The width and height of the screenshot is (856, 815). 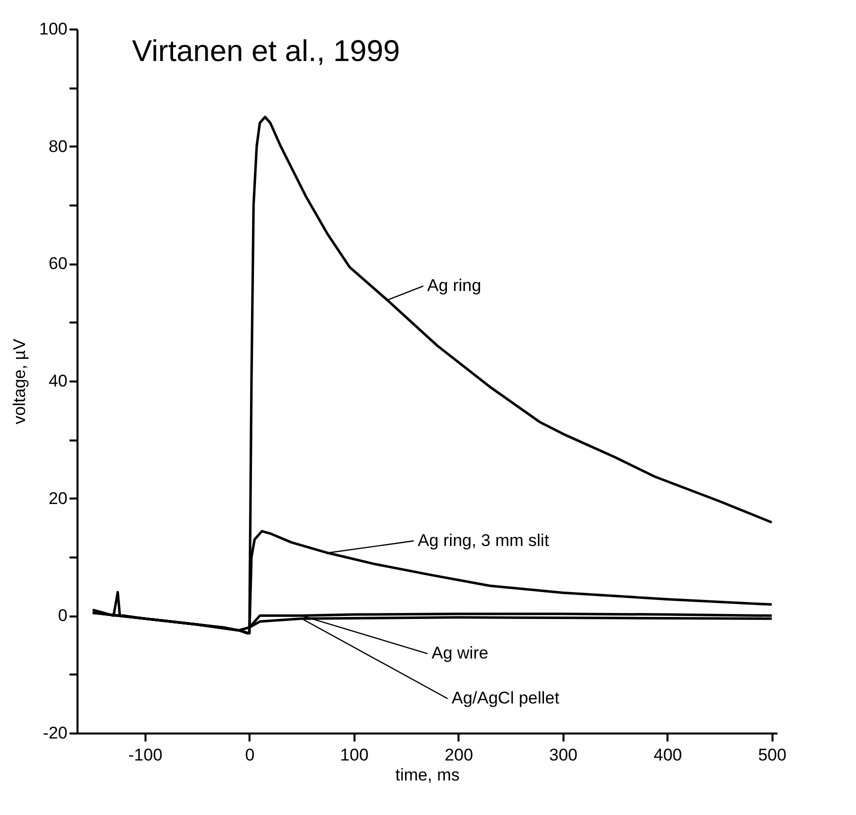 What do you see at coordinates (772, 755) in the screenshot?
I see `x-tick-label: 500` at bounding box center [772, 755].